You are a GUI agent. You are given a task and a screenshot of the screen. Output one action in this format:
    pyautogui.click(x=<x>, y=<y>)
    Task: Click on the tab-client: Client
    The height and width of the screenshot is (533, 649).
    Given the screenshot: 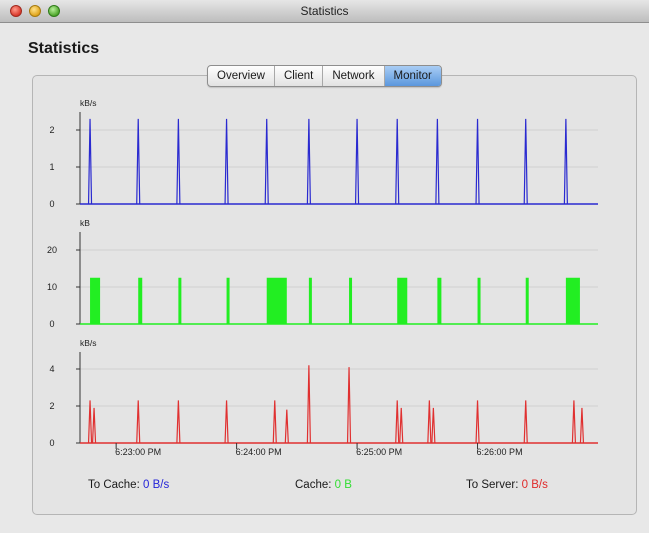 What is the action you would take?
    pyautogui.click(x=299, y=76)
    